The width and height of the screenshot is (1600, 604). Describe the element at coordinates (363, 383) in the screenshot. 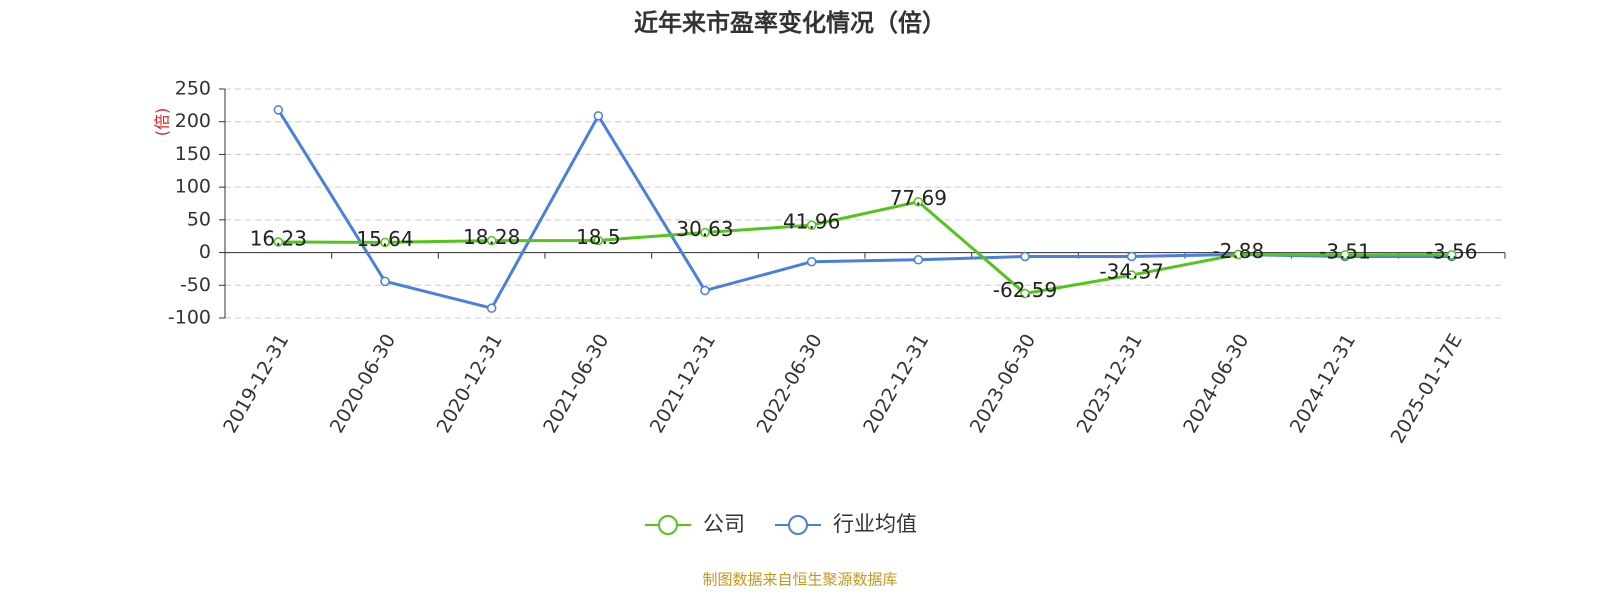

I see `x-tick-label: 2020-06-30` at that location.